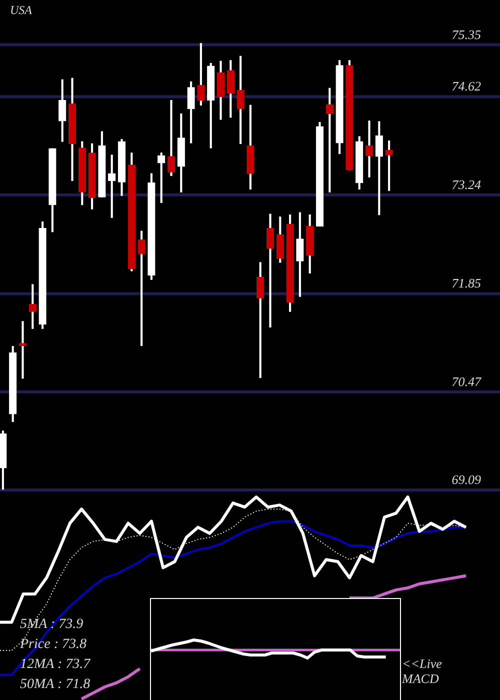 This screenshot has width=500, height=700. What do you see at coordinates (467, 184) in the screenshot?
I see `y-tick-label: 73.24` at bounding box center [467, 184].